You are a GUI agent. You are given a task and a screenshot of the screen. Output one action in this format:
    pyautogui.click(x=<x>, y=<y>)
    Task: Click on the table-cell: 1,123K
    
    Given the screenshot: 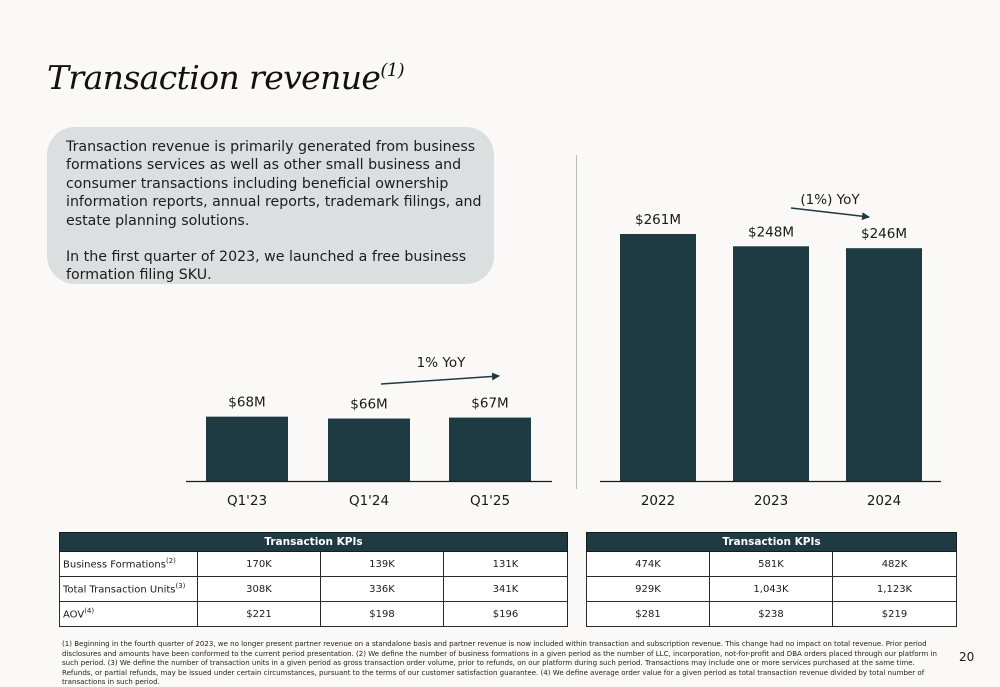 What is the action you would take?
    pyautogui.click(x=894, y=589)
    